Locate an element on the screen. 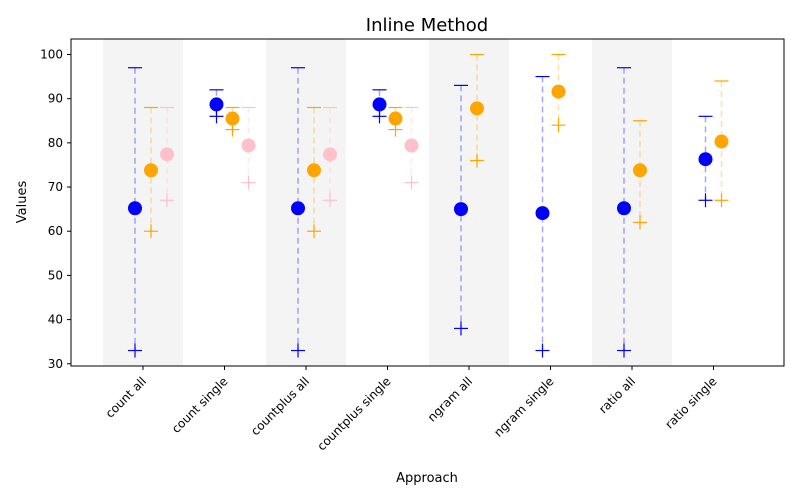  y-tick-label: 30 is located at coordinates (55, 364).